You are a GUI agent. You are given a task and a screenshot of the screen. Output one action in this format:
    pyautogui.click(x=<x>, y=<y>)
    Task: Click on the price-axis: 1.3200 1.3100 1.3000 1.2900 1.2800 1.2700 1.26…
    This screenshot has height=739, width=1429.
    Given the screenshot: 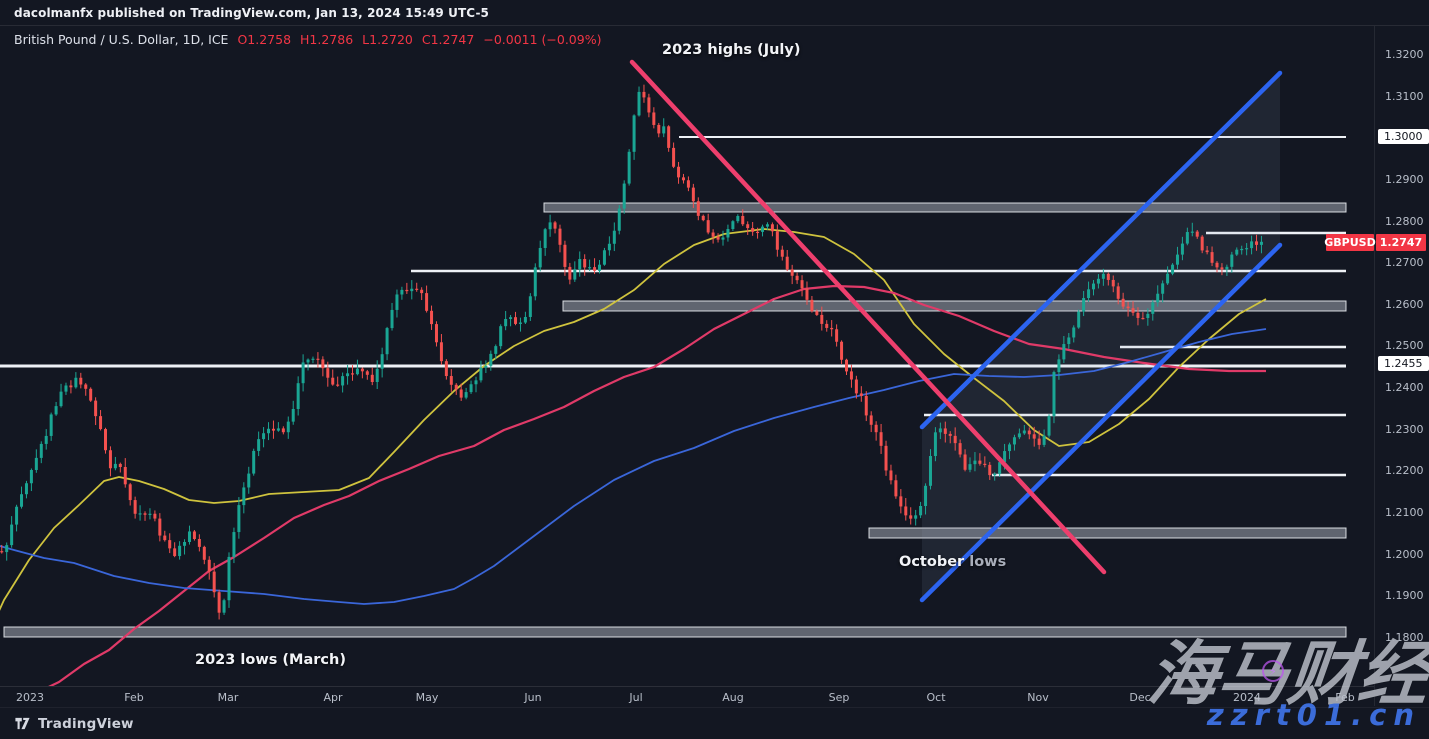 What is the action you would take?
    pyautogui.click(x=1401, y=366)
    